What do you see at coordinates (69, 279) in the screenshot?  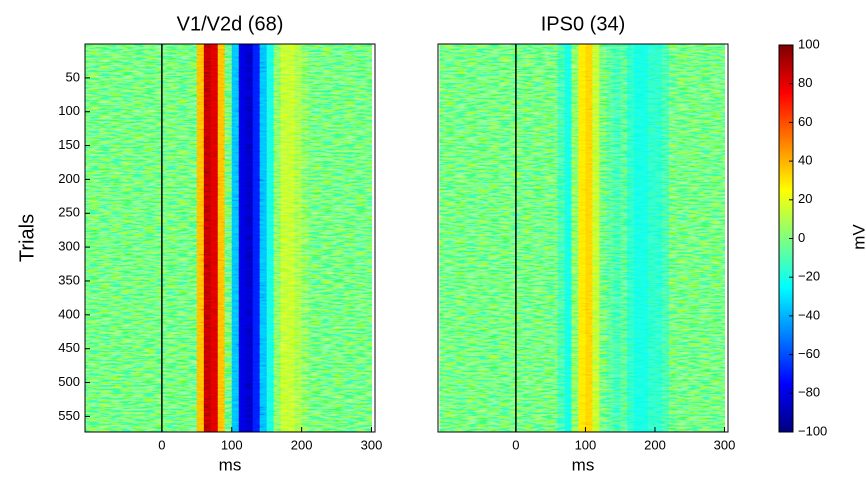 I see `y-tick-label: 350` at bounding box center [69, 279].